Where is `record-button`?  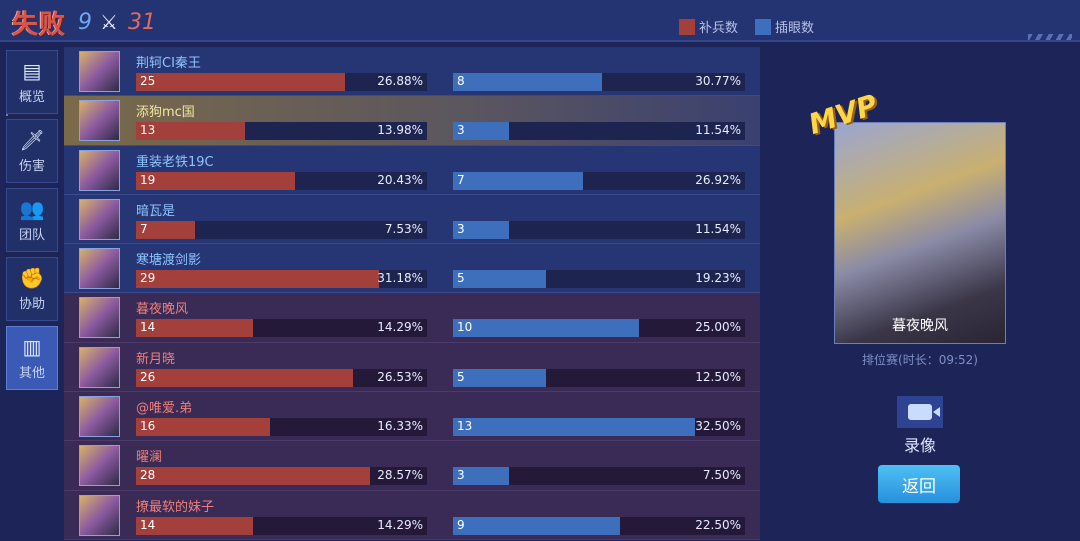 record-button is located at coordinates (920, 412).